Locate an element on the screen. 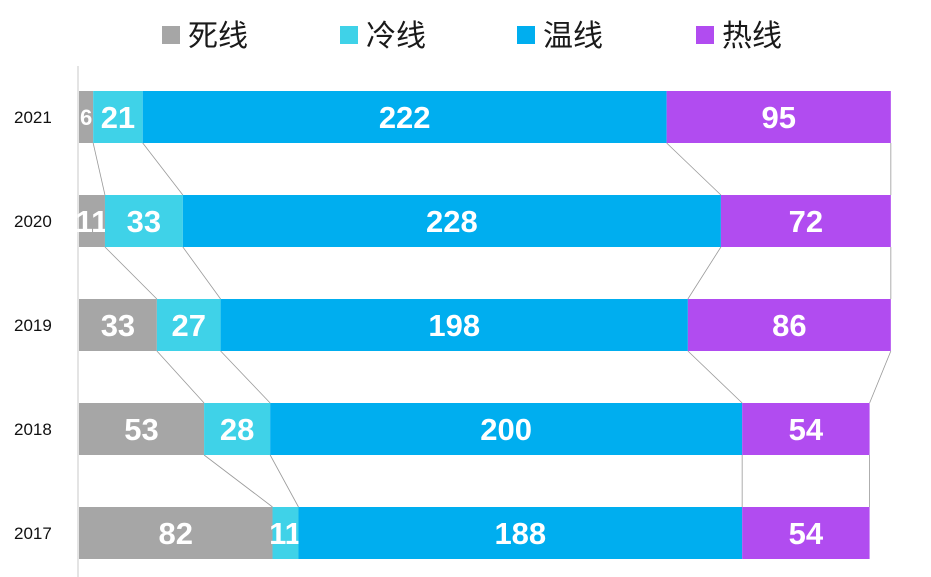 The height and width of the screenshot is (577, 931). data-label-2021-3: 222 is located at coordinates (405, 117).